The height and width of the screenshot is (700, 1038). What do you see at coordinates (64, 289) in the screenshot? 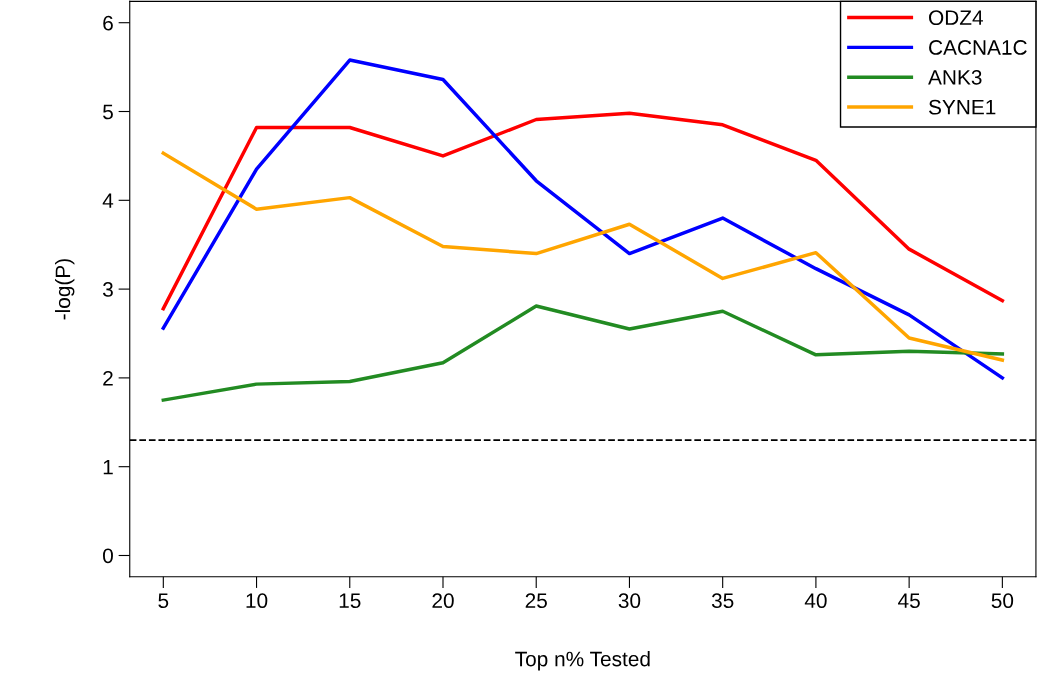
I see `y-axis-title: -log(P)` at bounding box center [64, 289].